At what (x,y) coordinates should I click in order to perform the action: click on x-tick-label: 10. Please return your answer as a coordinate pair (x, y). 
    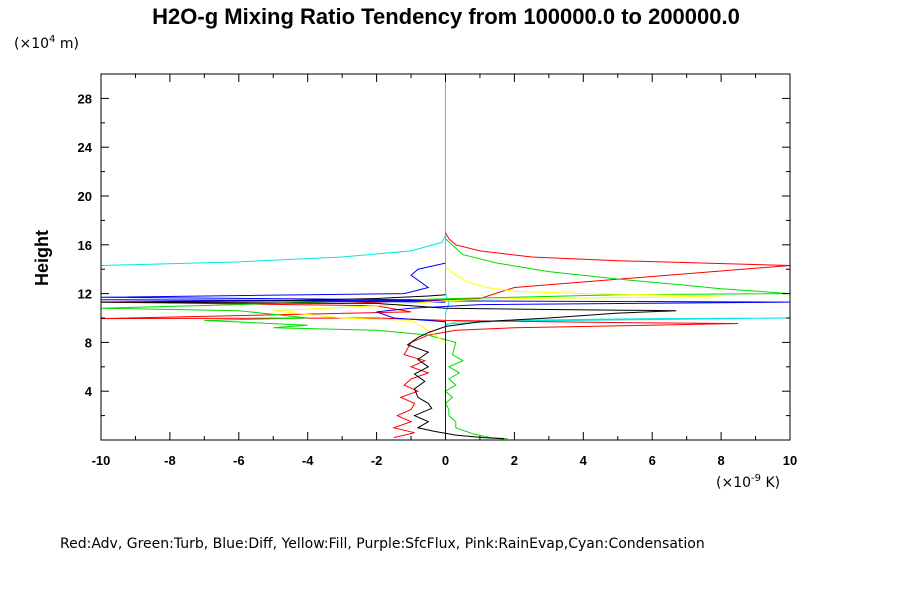
    Looking at the image, I should click on (790, 460).